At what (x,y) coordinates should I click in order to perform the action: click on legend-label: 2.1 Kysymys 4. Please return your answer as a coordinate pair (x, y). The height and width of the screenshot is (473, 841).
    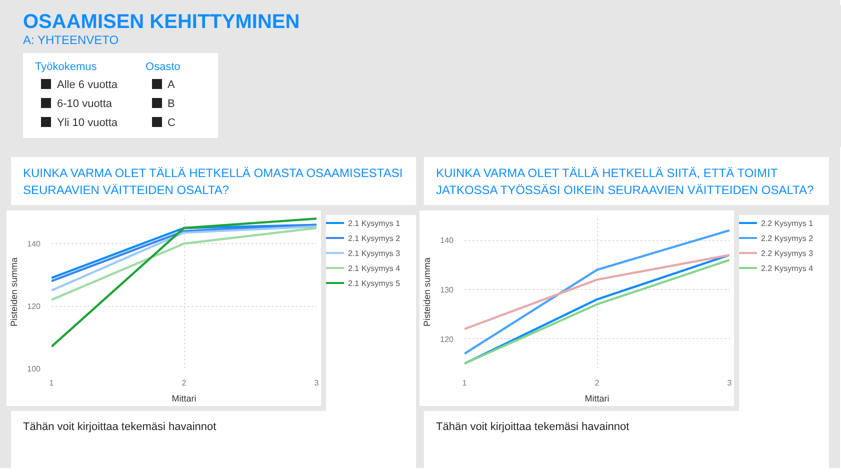
    Looking at the image, I should click on (373, 268).